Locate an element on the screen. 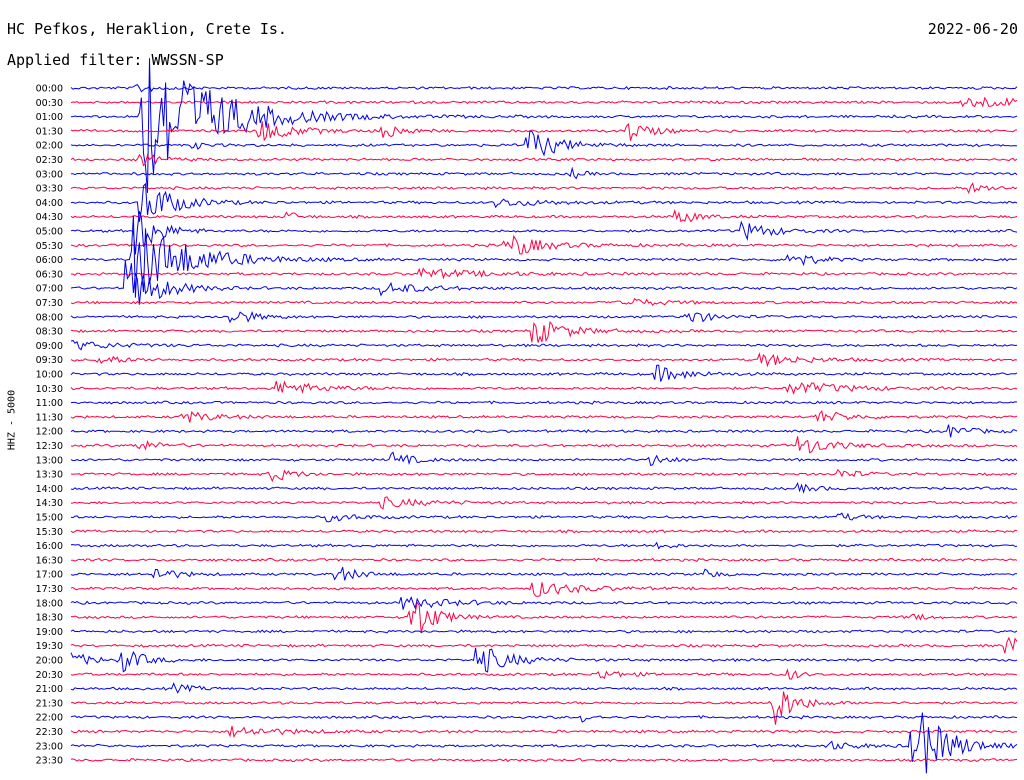  row-time-label: 12:00 is located at coordinates (49, 432).